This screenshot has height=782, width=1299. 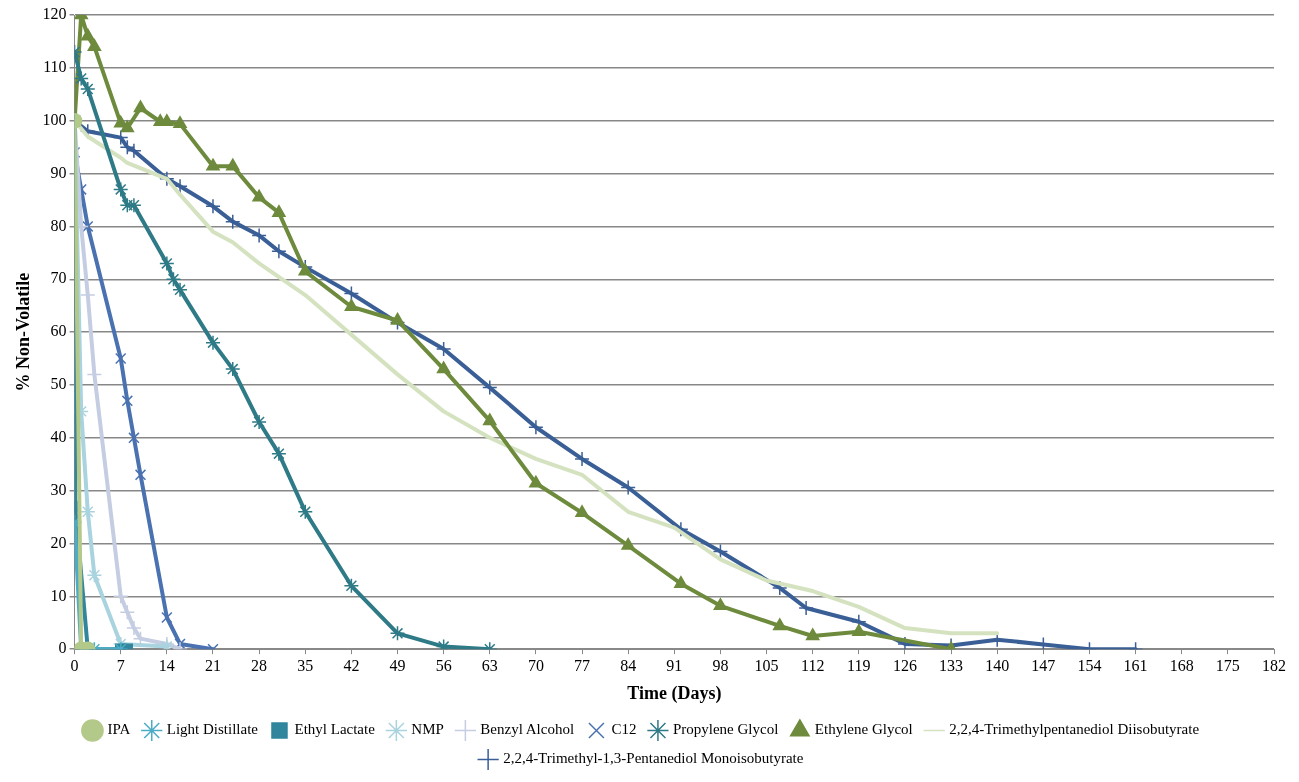 I want to click on x-tick-label: 105, so click(x=766, y=665).